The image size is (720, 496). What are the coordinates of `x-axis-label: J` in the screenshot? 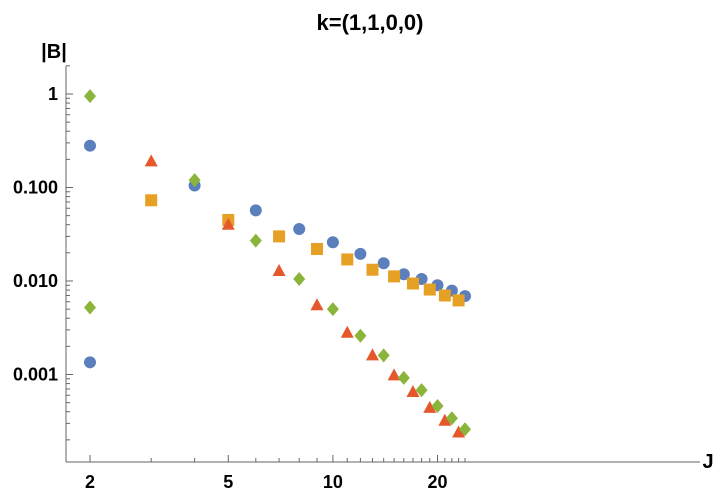 It's located at (707, 462).